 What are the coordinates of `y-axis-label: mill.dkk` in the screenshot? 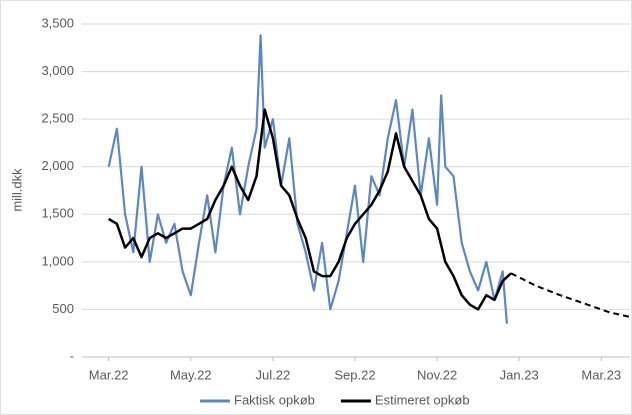 It's located at (16, 190).